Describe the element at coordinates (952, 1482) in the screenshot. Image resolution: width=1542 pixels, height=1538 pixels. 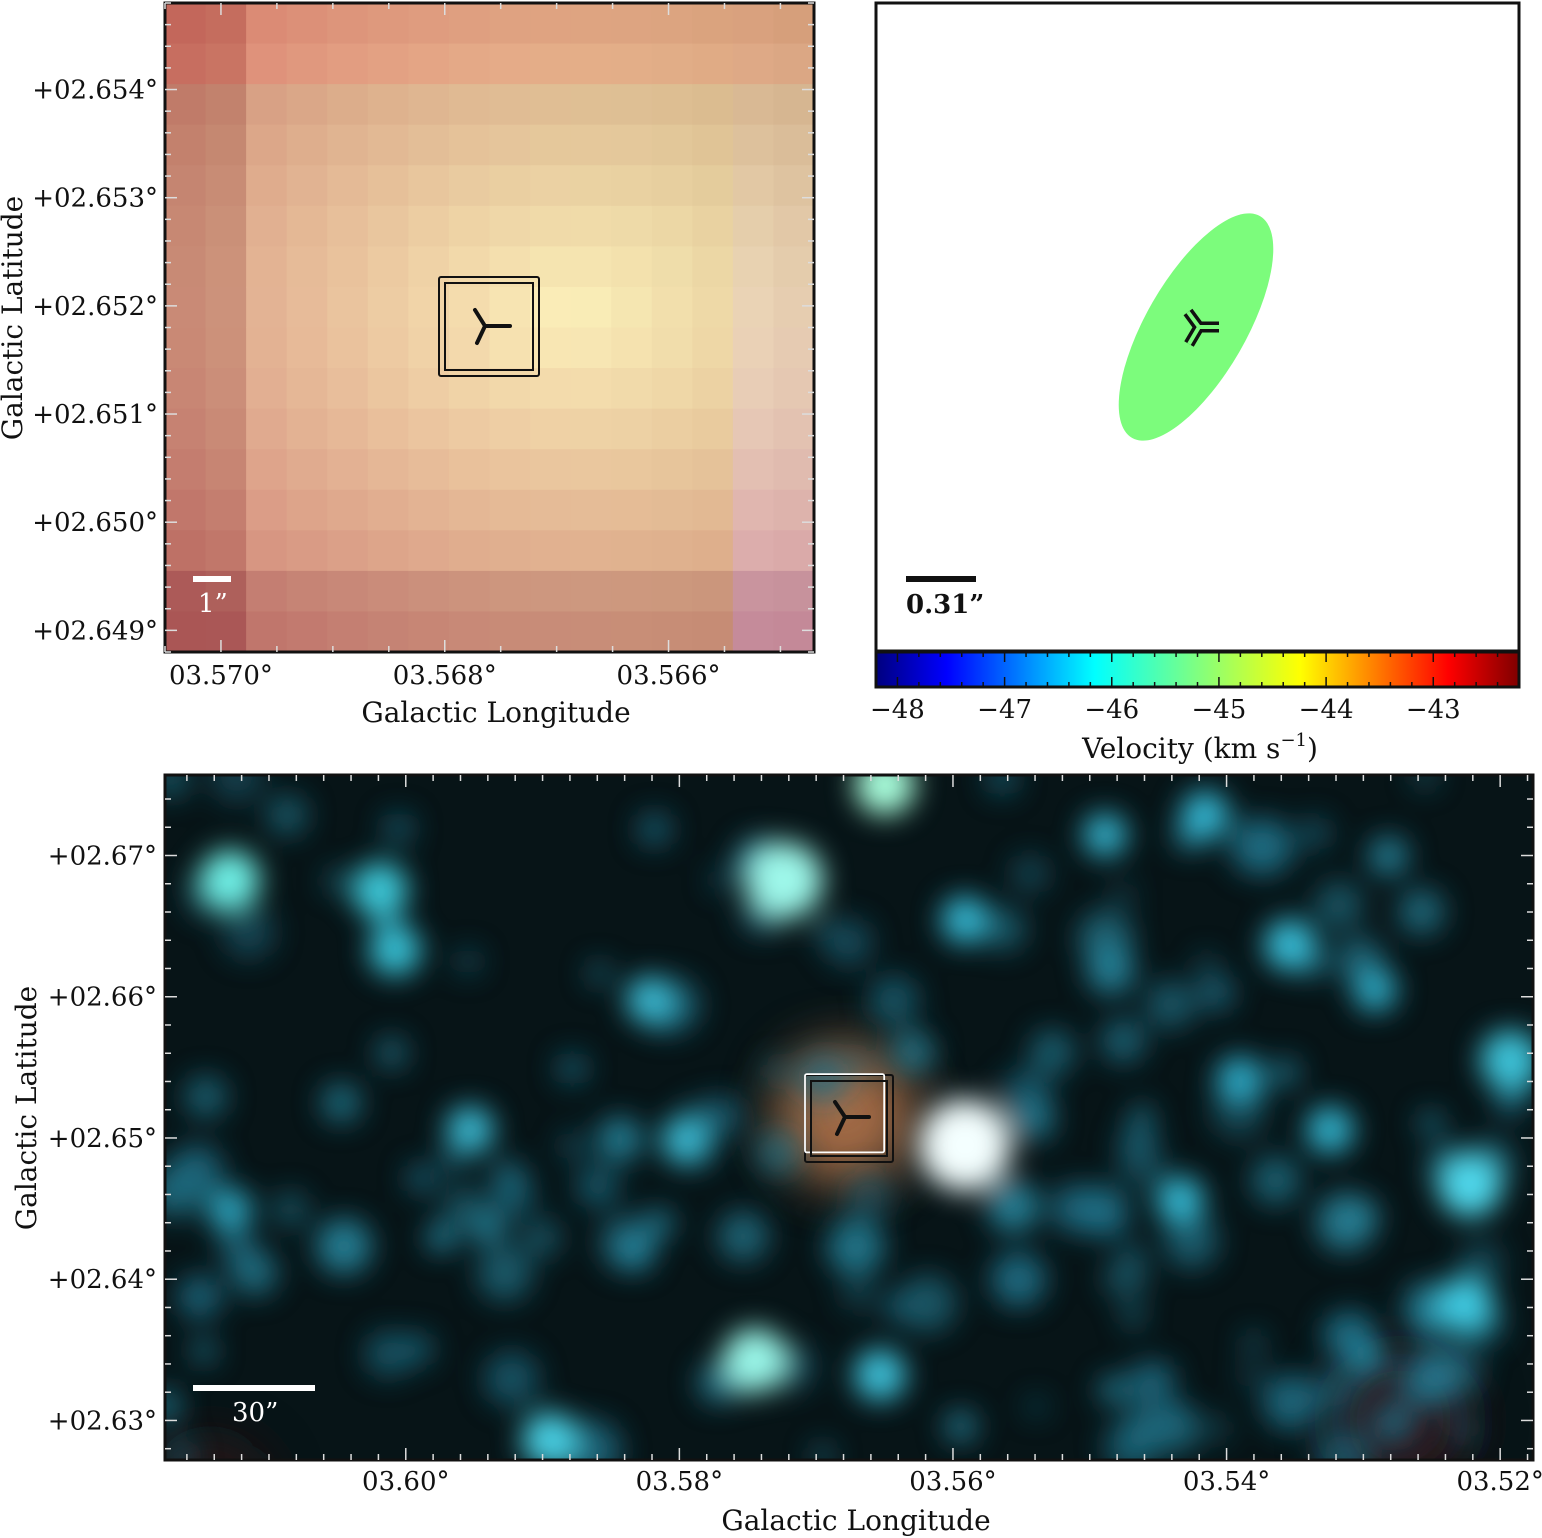
I see `x-tick-label: 03.56°` at that location.